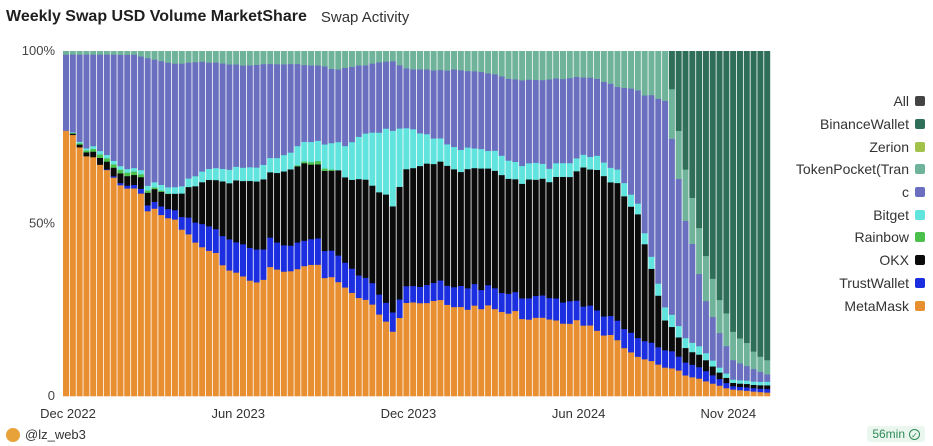  Describe the element at coordinates (46, 434) in the screenshot. I see `footer-author: @lz_web3` at that location.